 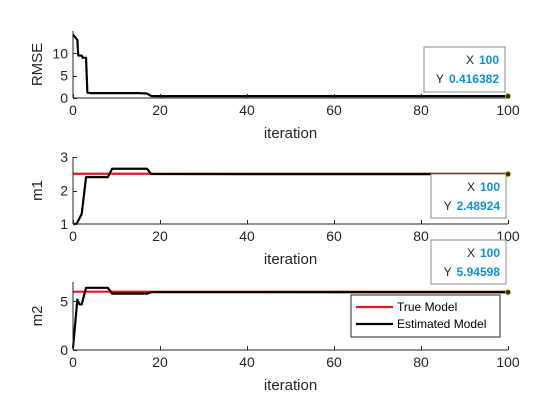 I want to click on chart-1-x-tick-label: 80, so click(x=421, y=110).